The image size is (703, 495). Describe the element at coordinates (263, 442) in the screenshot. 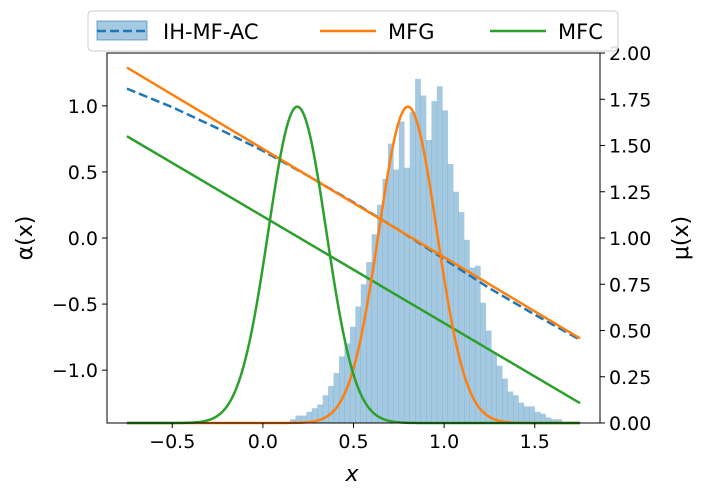

I see `x-tick-label: 0.0` at that location.